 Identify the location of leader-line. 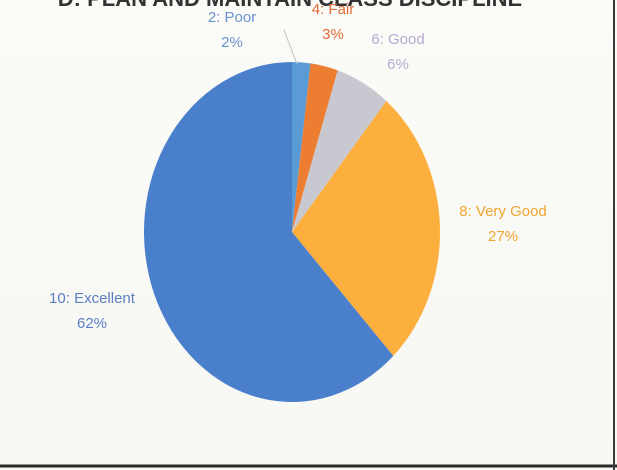
(290, 47).